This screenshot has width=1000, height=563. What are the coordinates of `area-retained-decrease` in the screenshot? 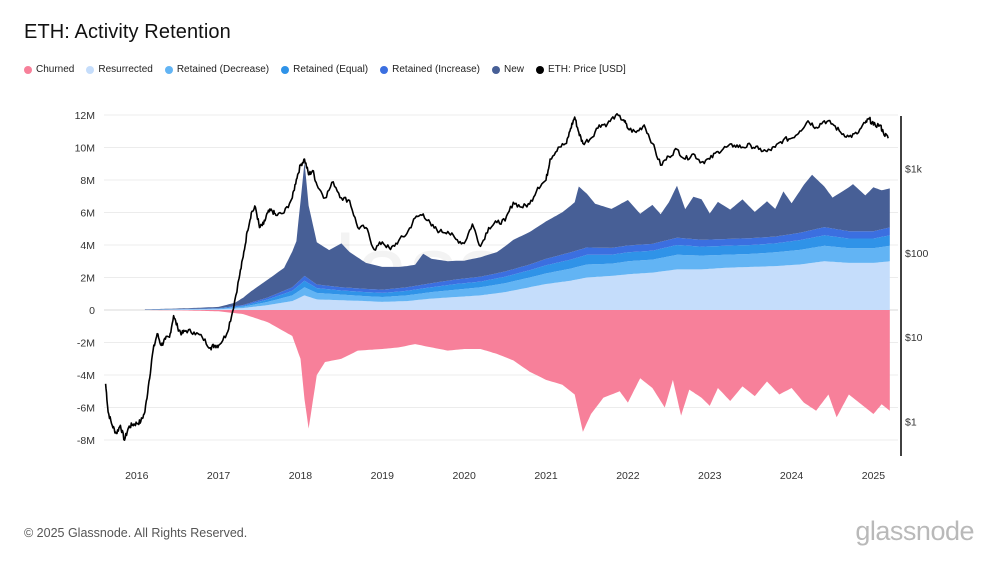 It's located at (517, 277).